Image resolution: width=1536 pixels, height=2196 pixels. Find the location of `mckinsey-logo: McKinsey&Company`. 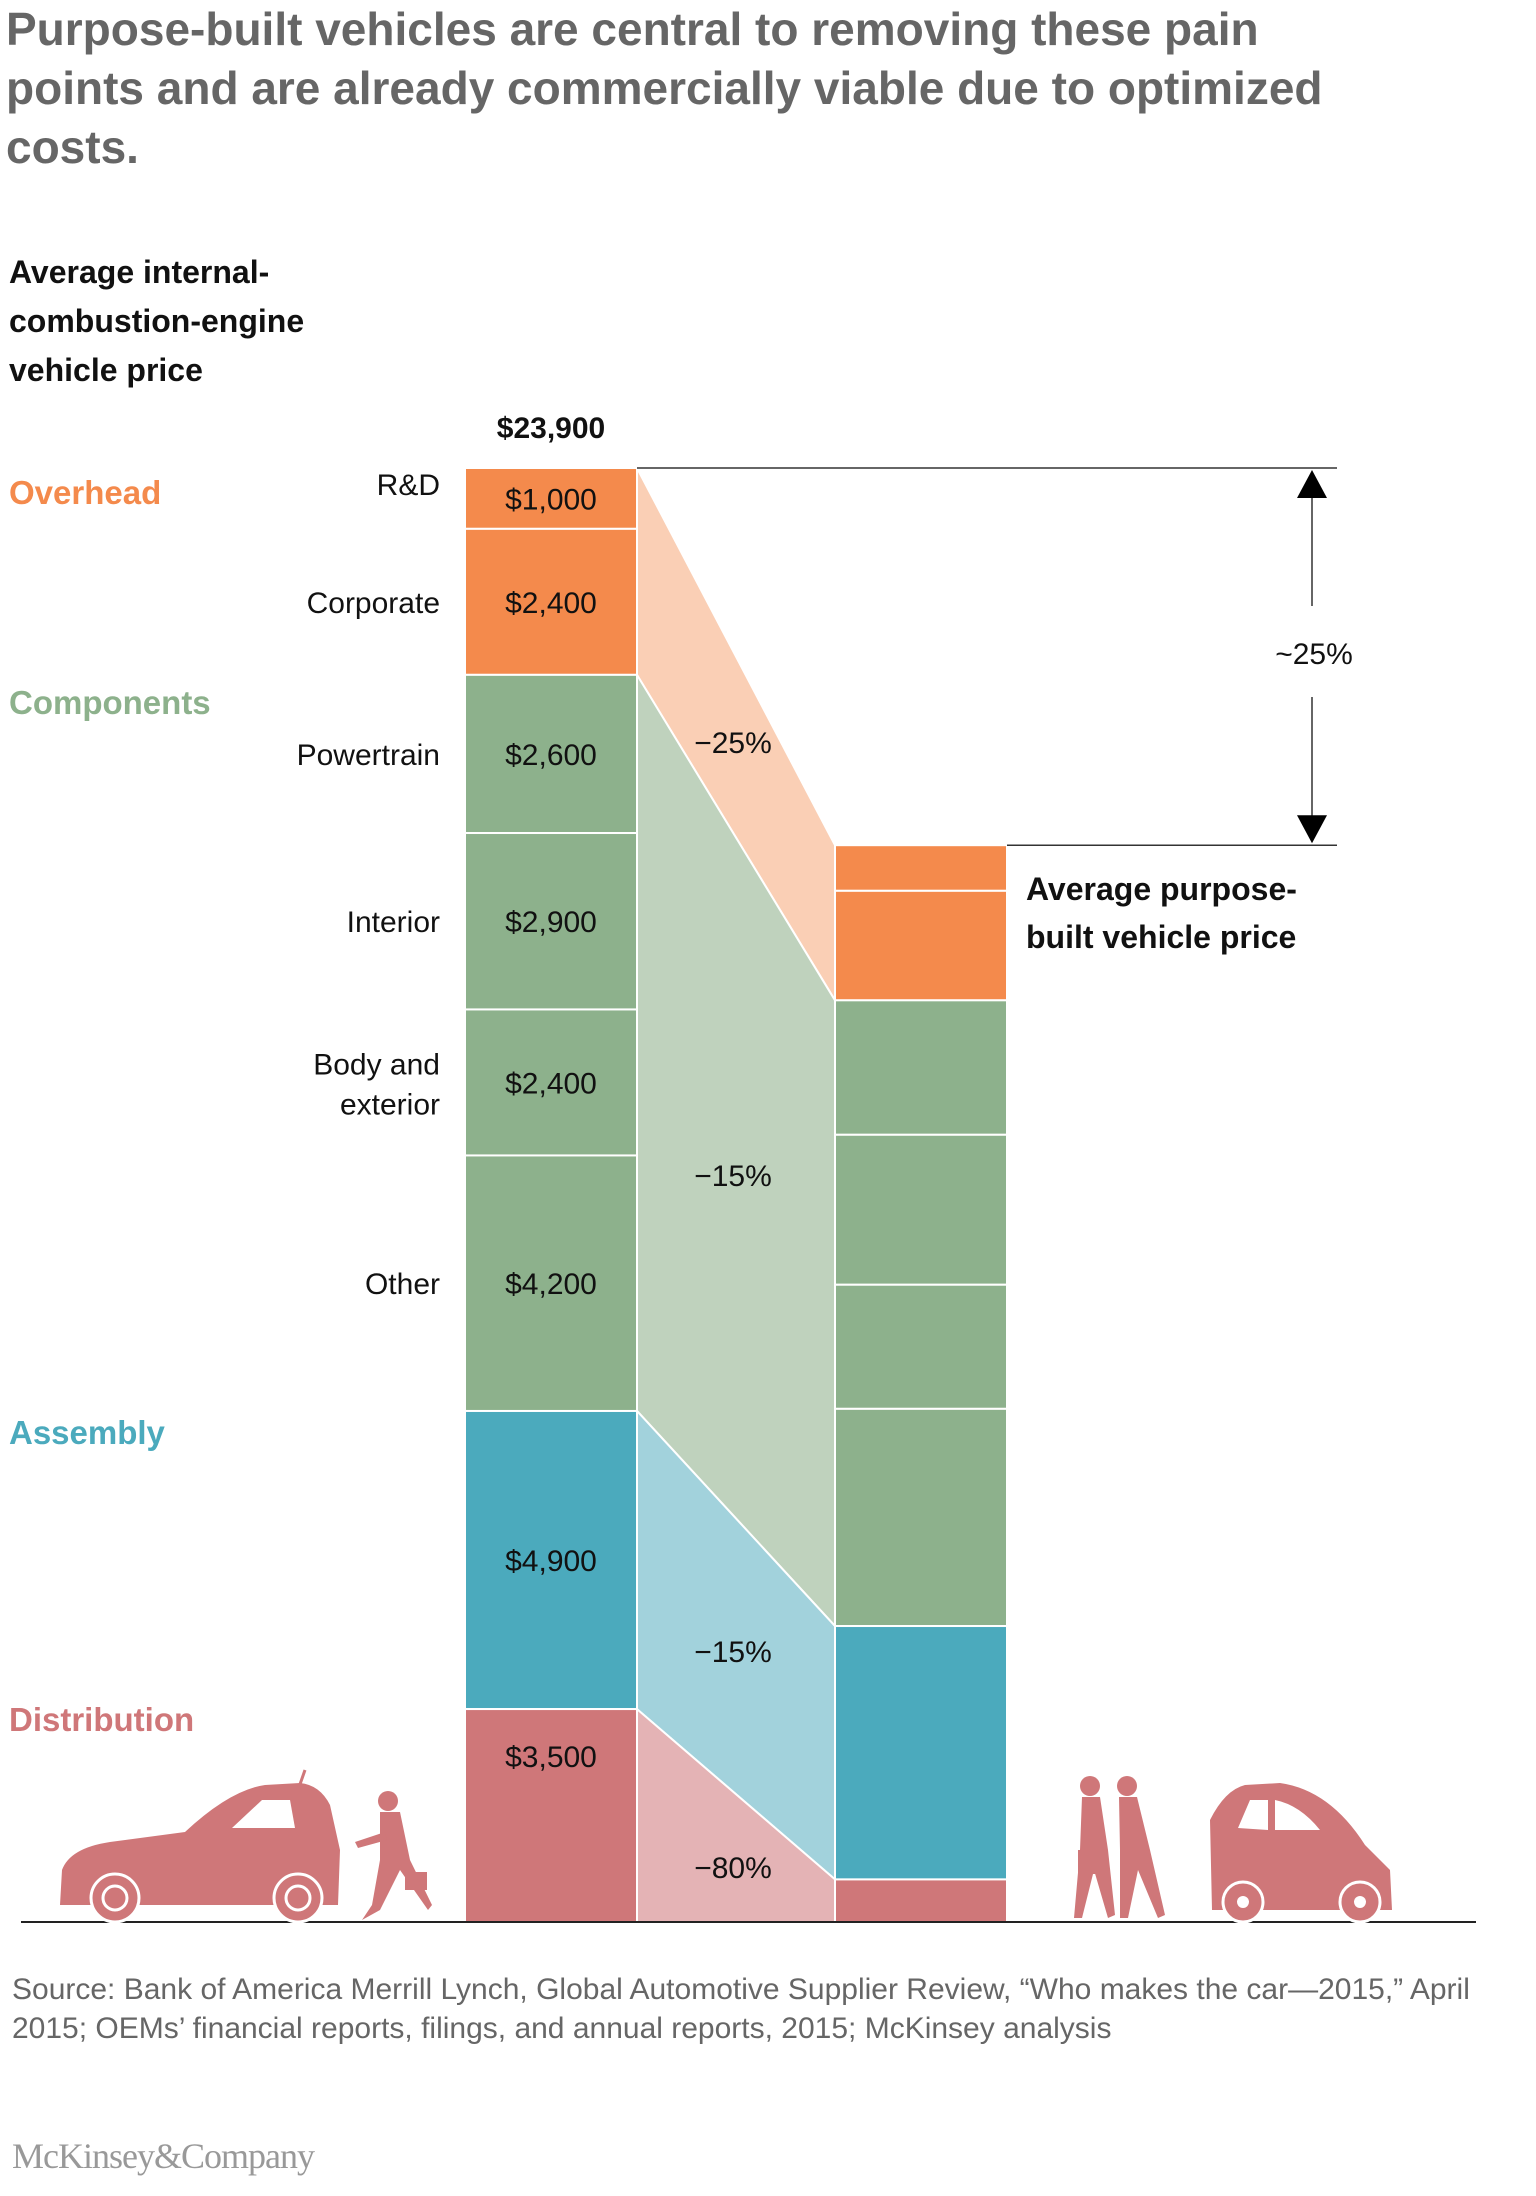

mckinsey-logo: McKinsey&Company is located at coordinates (163, 2156).